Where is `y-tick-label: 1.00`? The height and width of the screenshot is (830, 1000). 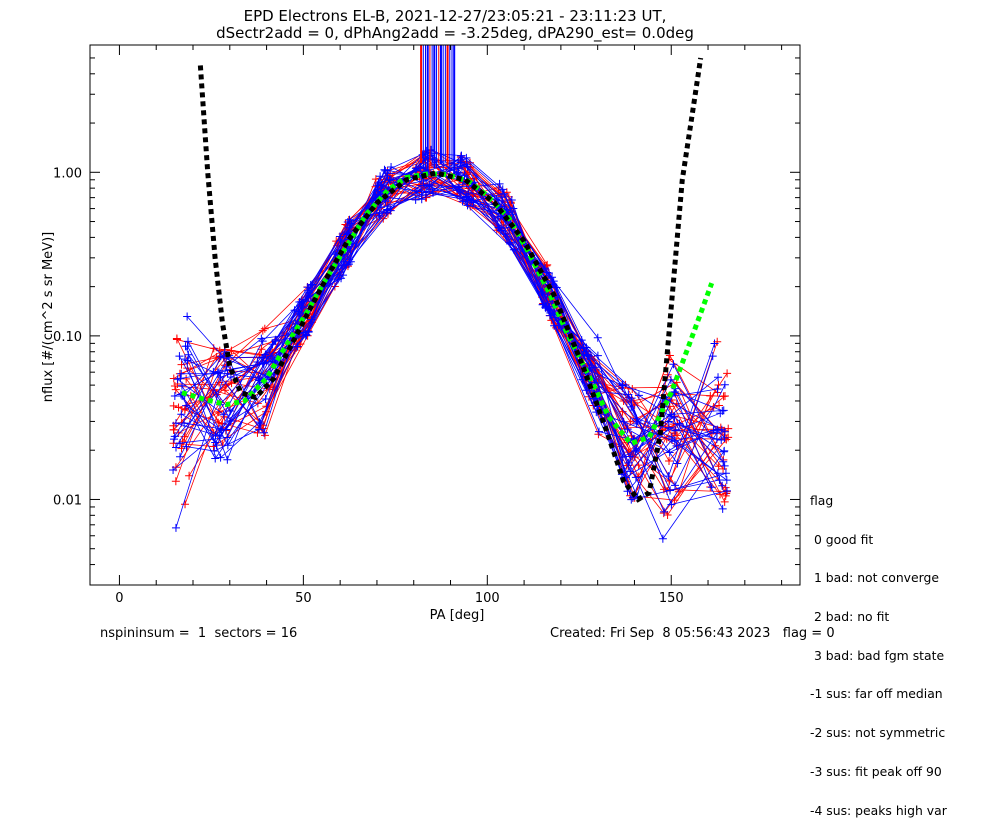 y-tick-label: 1.00 is located at coordinates (67, 173).